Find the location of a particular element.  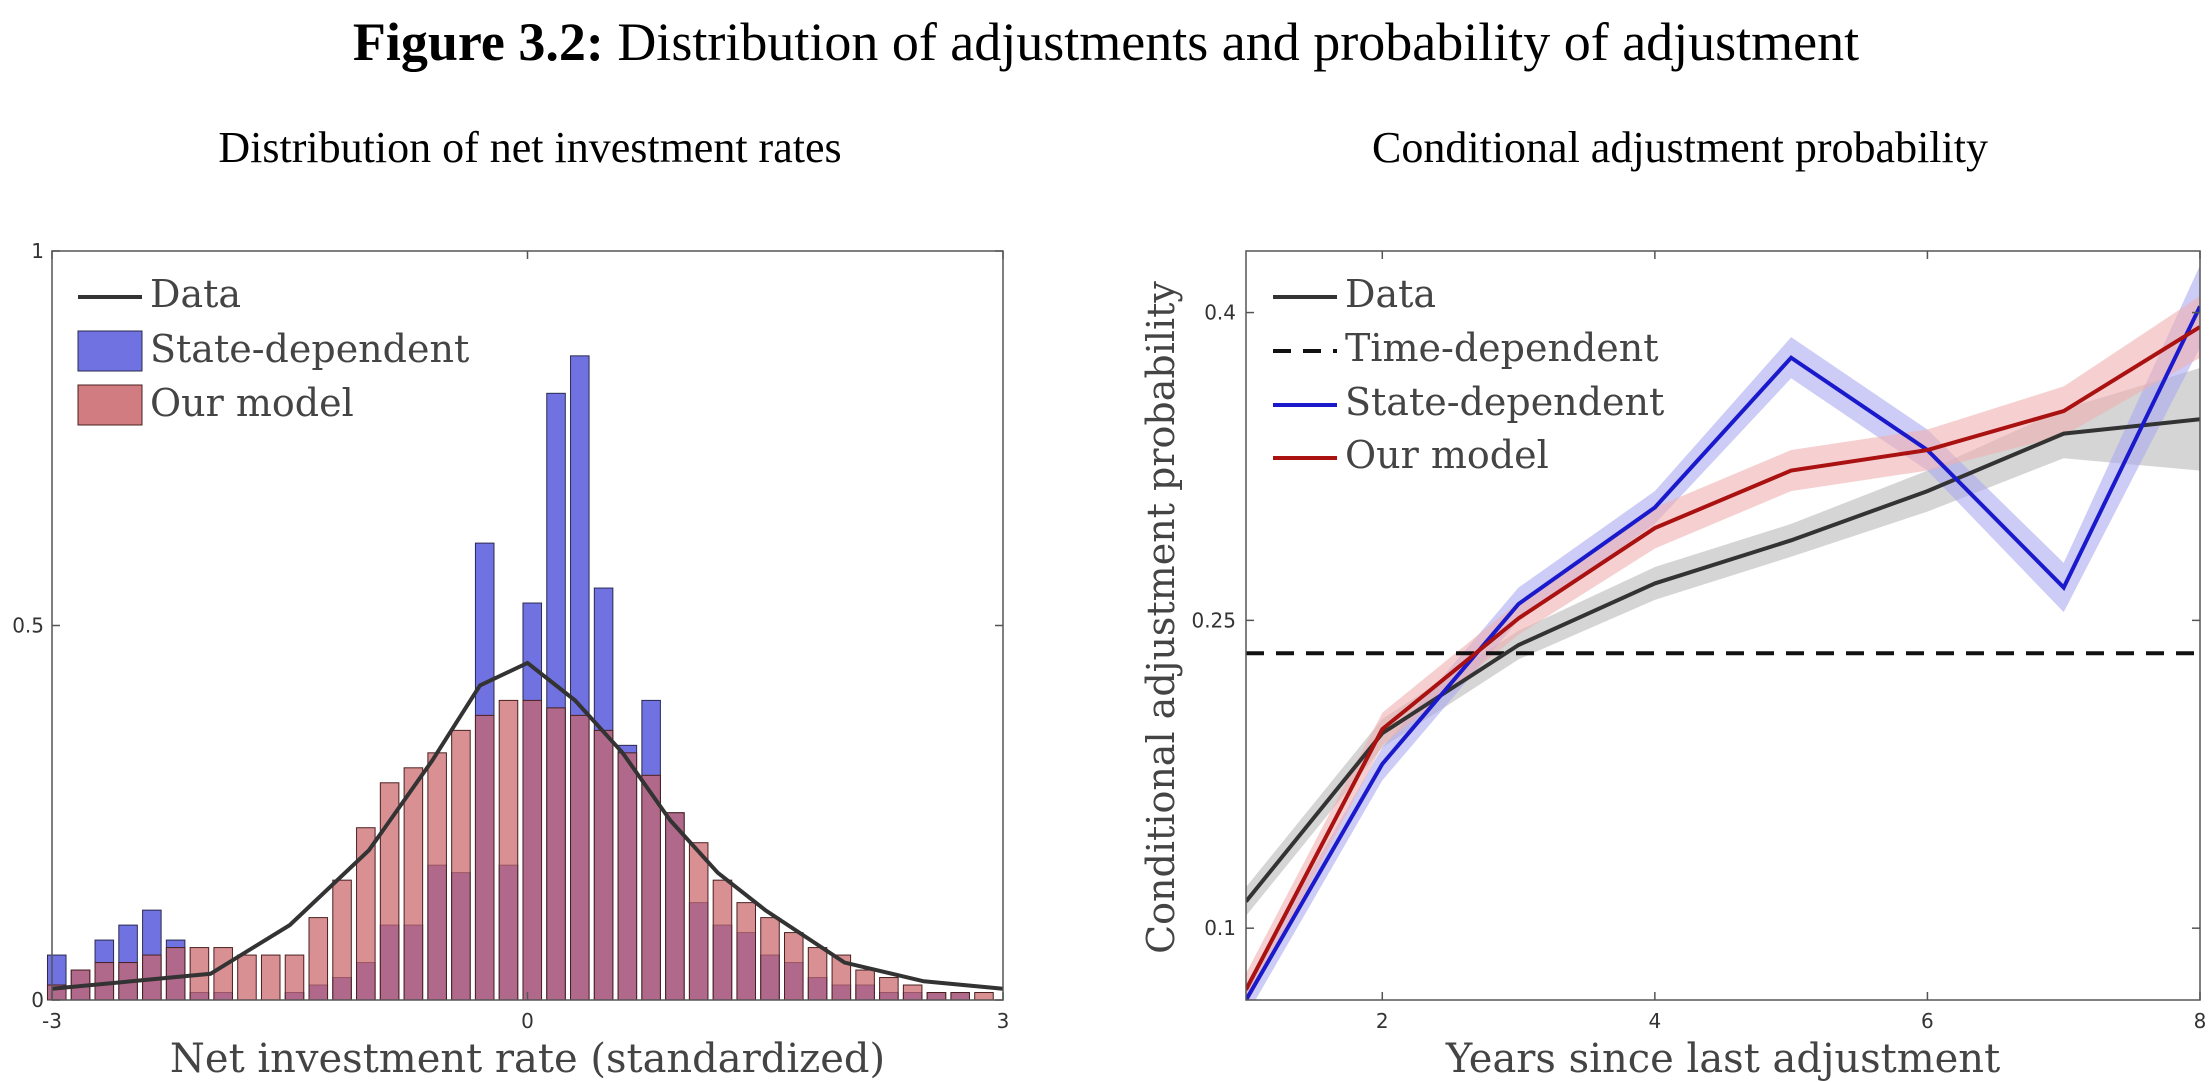

y-tick-label: 0.25 is located at coordinates (1213, 620).